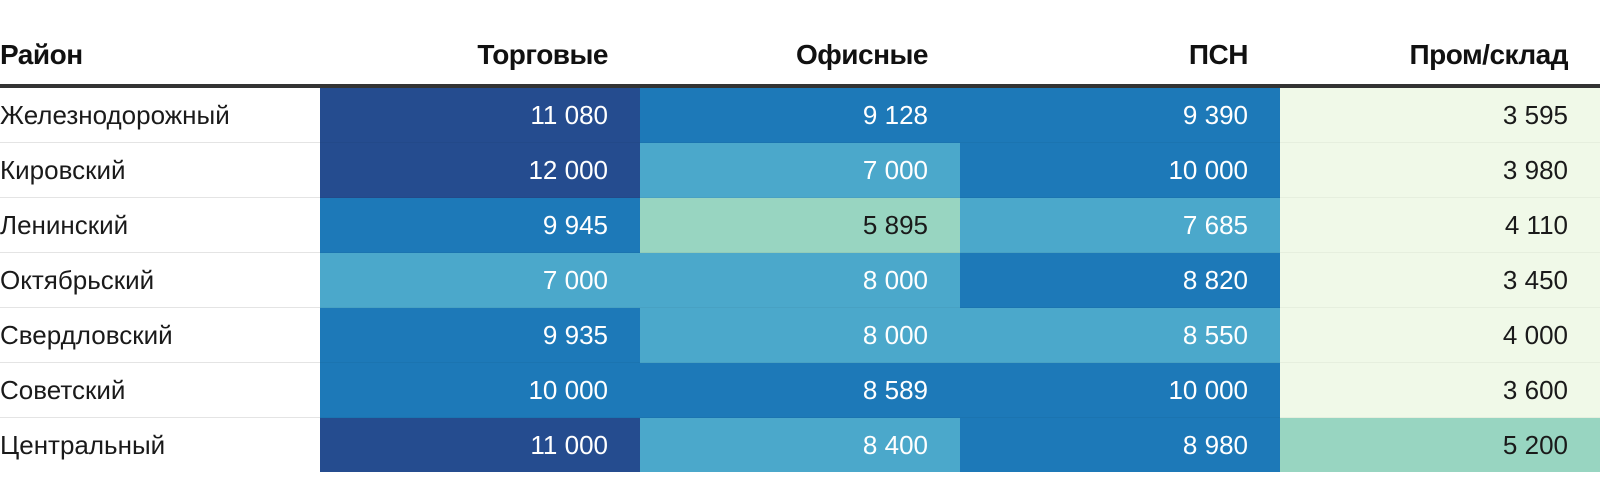  I want to click on cell-retail: 9 935, so click(480, 335).